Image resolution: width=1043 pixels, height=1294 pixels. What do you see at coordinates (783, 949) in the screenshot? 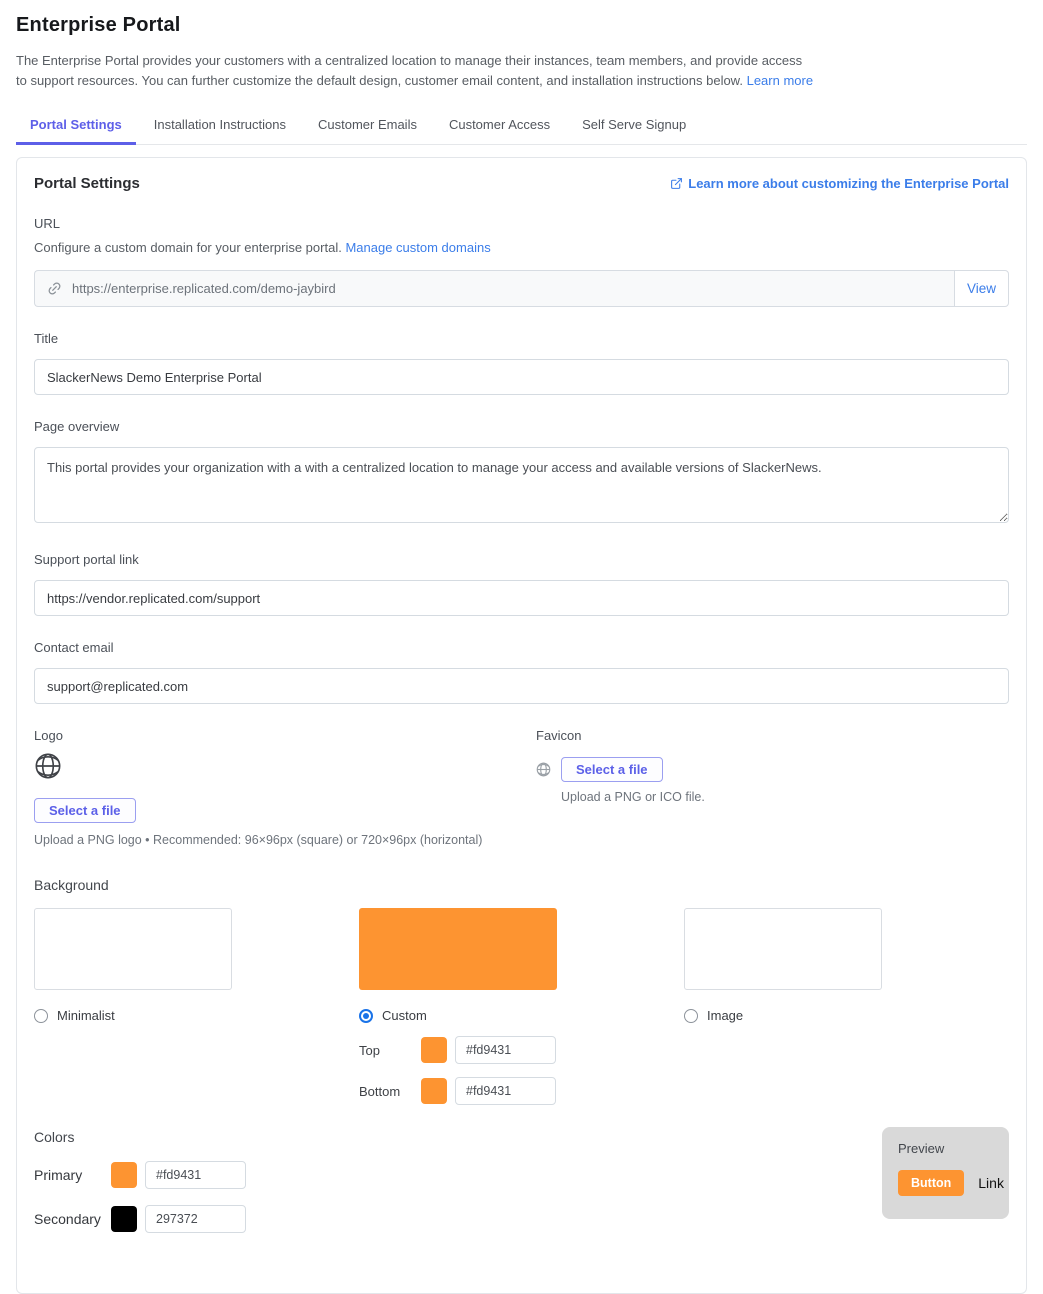
I see `image-preview-box` at bounding box center [783, 949].